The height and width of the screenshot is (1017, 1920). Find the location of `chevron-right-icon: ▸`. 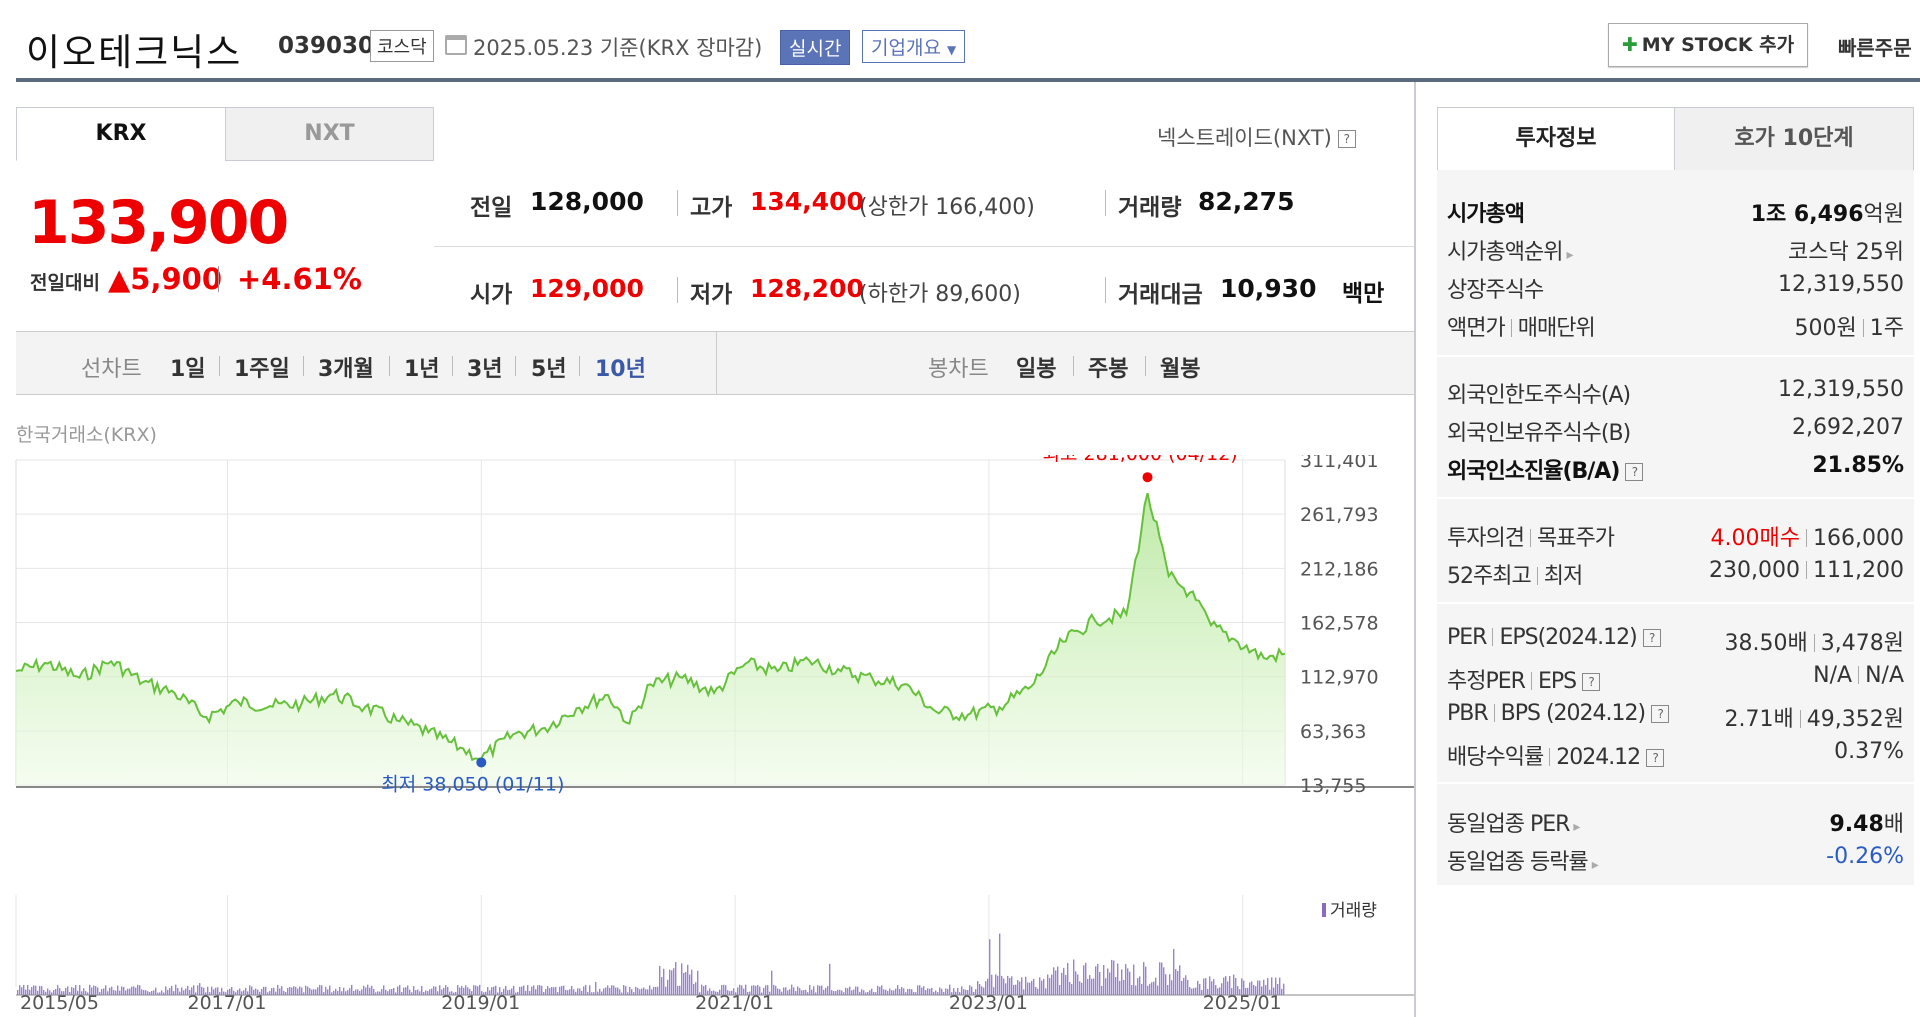

chevron-right-icon: ▸ is located at coordinates (1569, 255).